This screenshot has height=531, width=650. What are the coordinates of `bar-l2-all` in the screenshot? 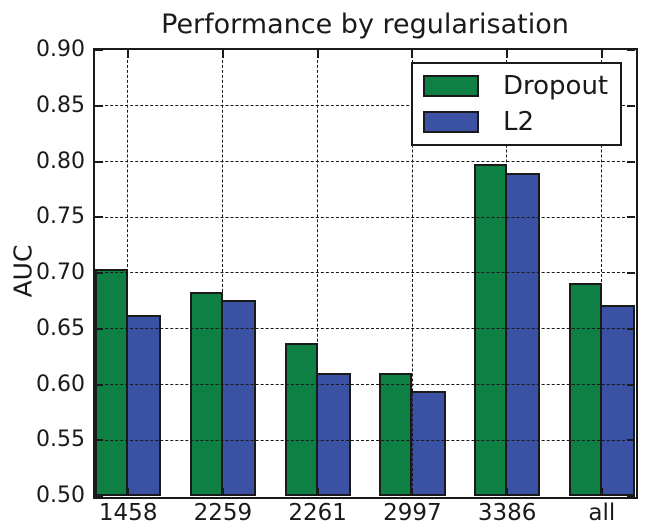 It's located at (617, 400).